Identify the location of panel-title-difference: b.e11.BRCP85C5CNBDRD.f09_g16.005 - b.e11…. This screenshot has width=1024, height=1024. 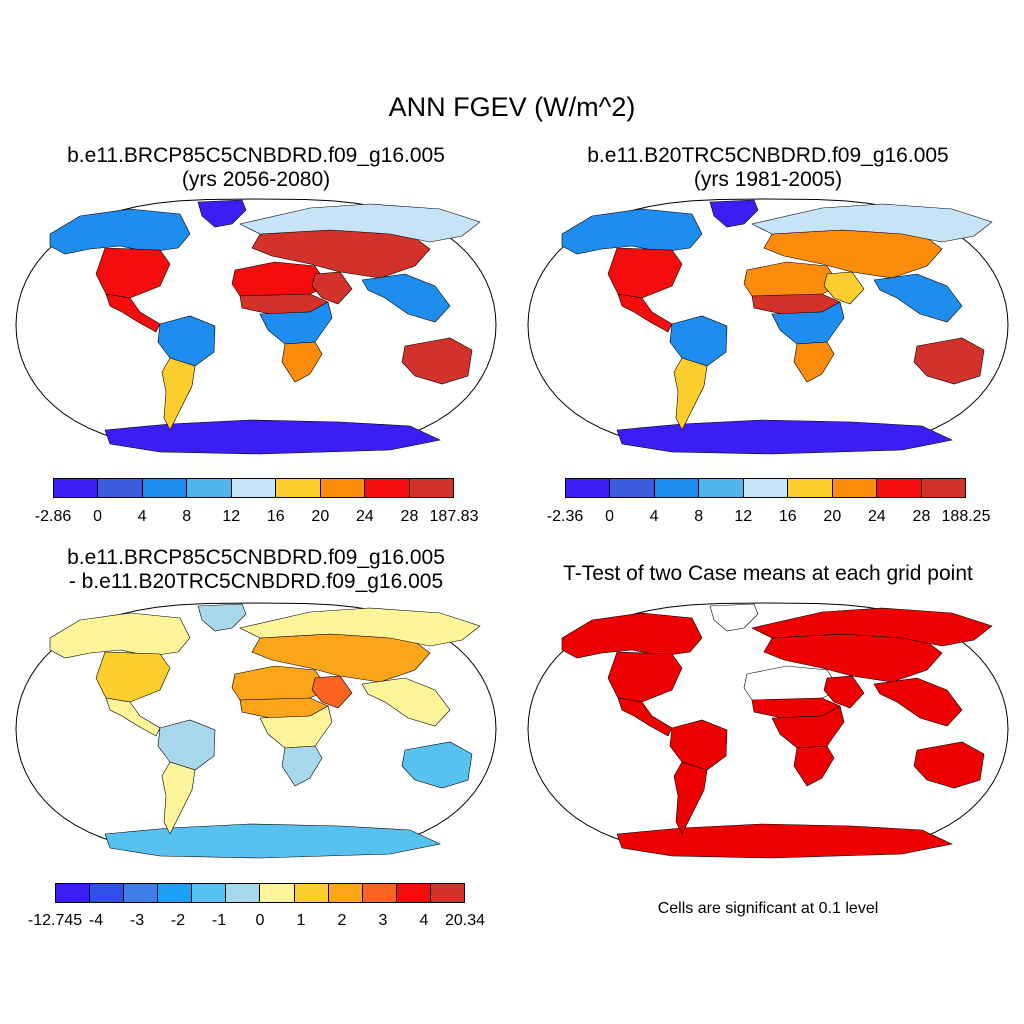
(256, 570).